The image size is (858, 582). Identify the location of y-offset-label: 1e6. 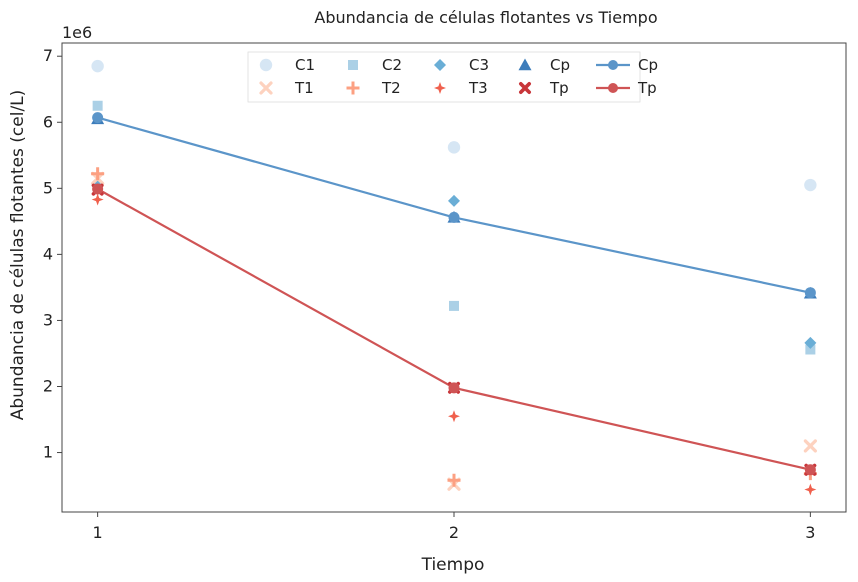
(77, 32).